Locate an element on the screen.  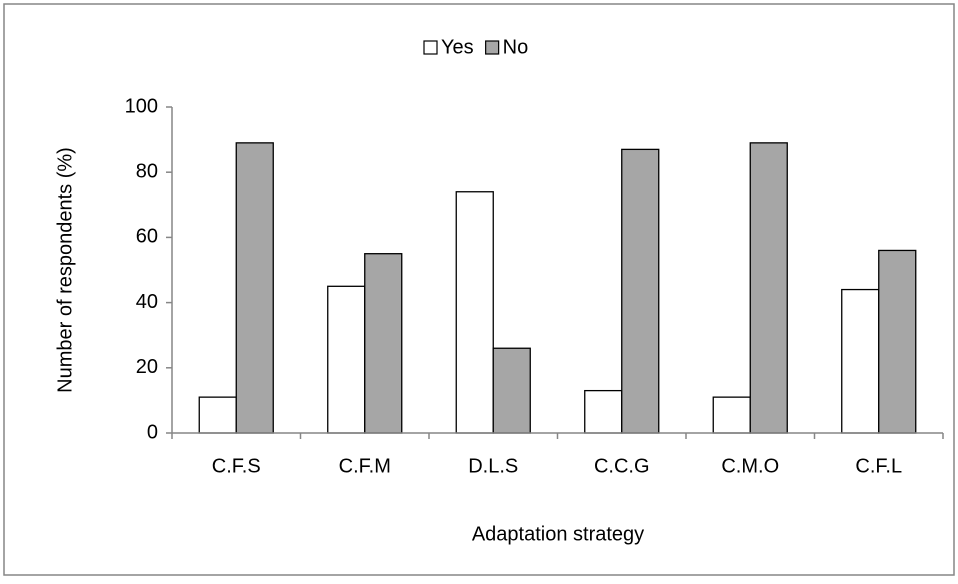
x-tick-label: D.L.S is located at coordinates (493, 466).